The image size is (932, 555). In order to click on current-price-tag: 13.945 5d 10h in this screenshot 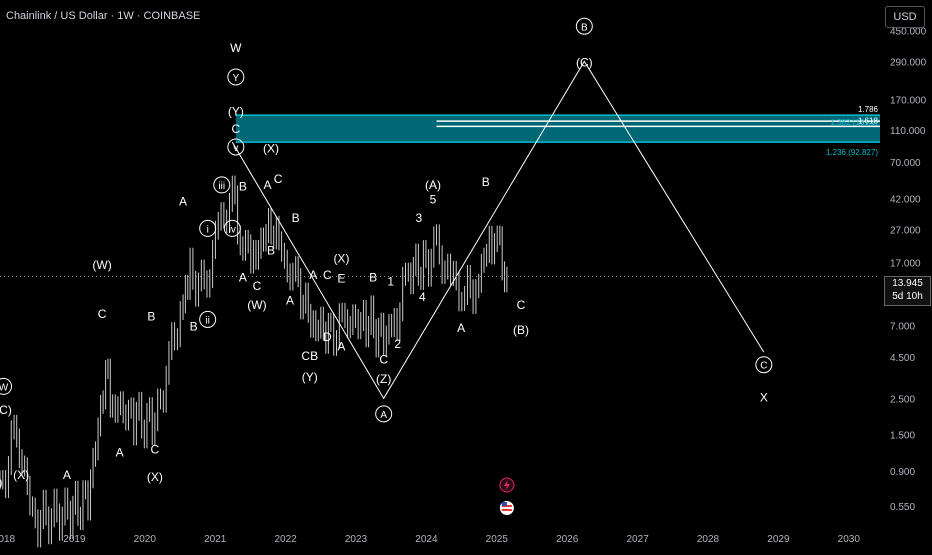, I will do `click(907, 291)`.